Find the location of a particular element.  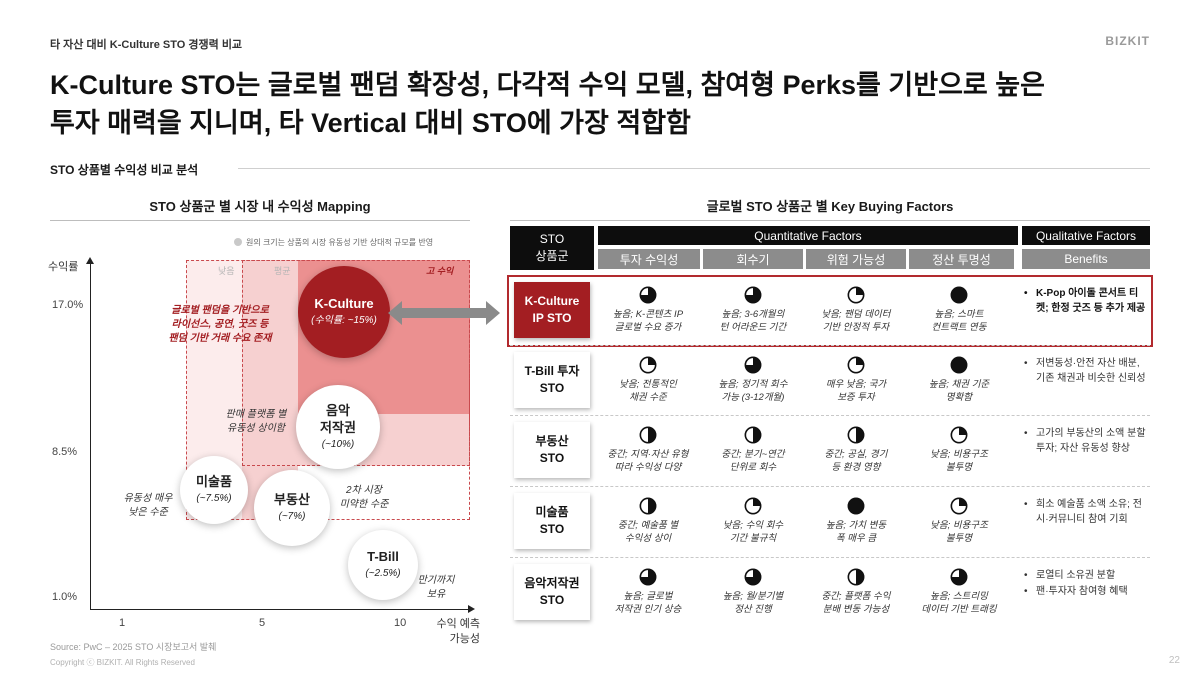

benefit-item: 로열티 소유권 분할 is located at coordinates (1086, 575).